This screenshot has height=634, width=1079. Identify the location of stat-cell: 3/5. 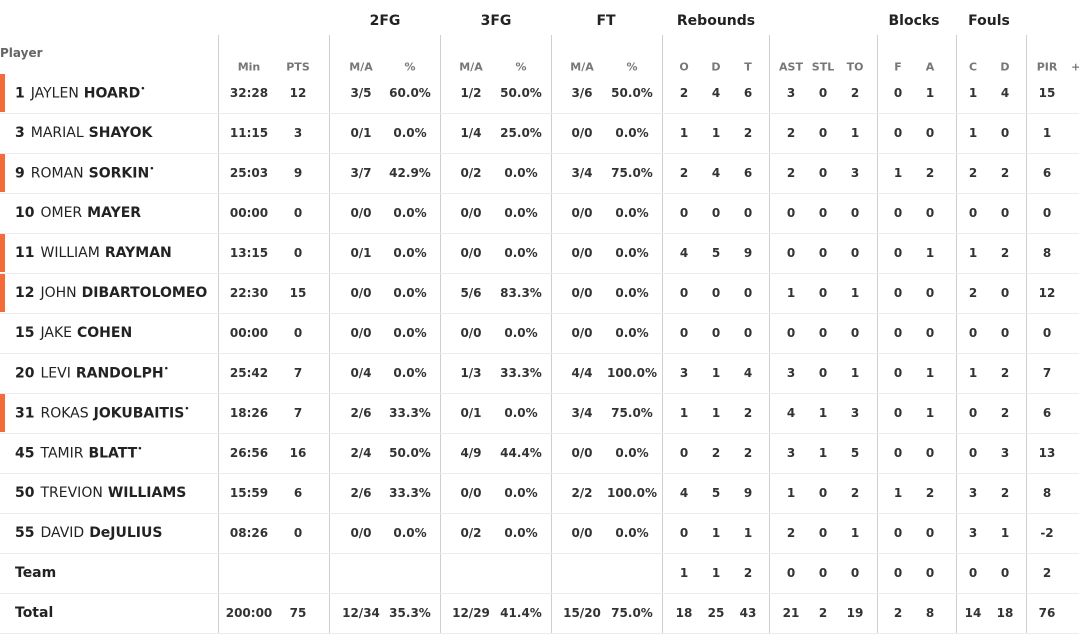
(361, 93).